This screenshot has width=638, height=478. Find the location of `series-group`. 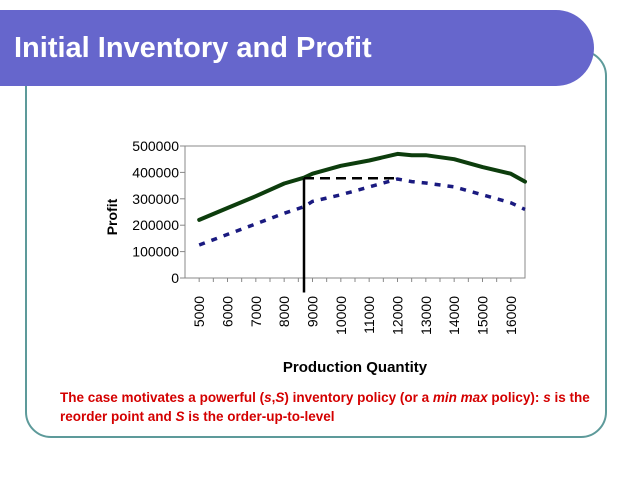

series-group is located at coordinates (362, 199).